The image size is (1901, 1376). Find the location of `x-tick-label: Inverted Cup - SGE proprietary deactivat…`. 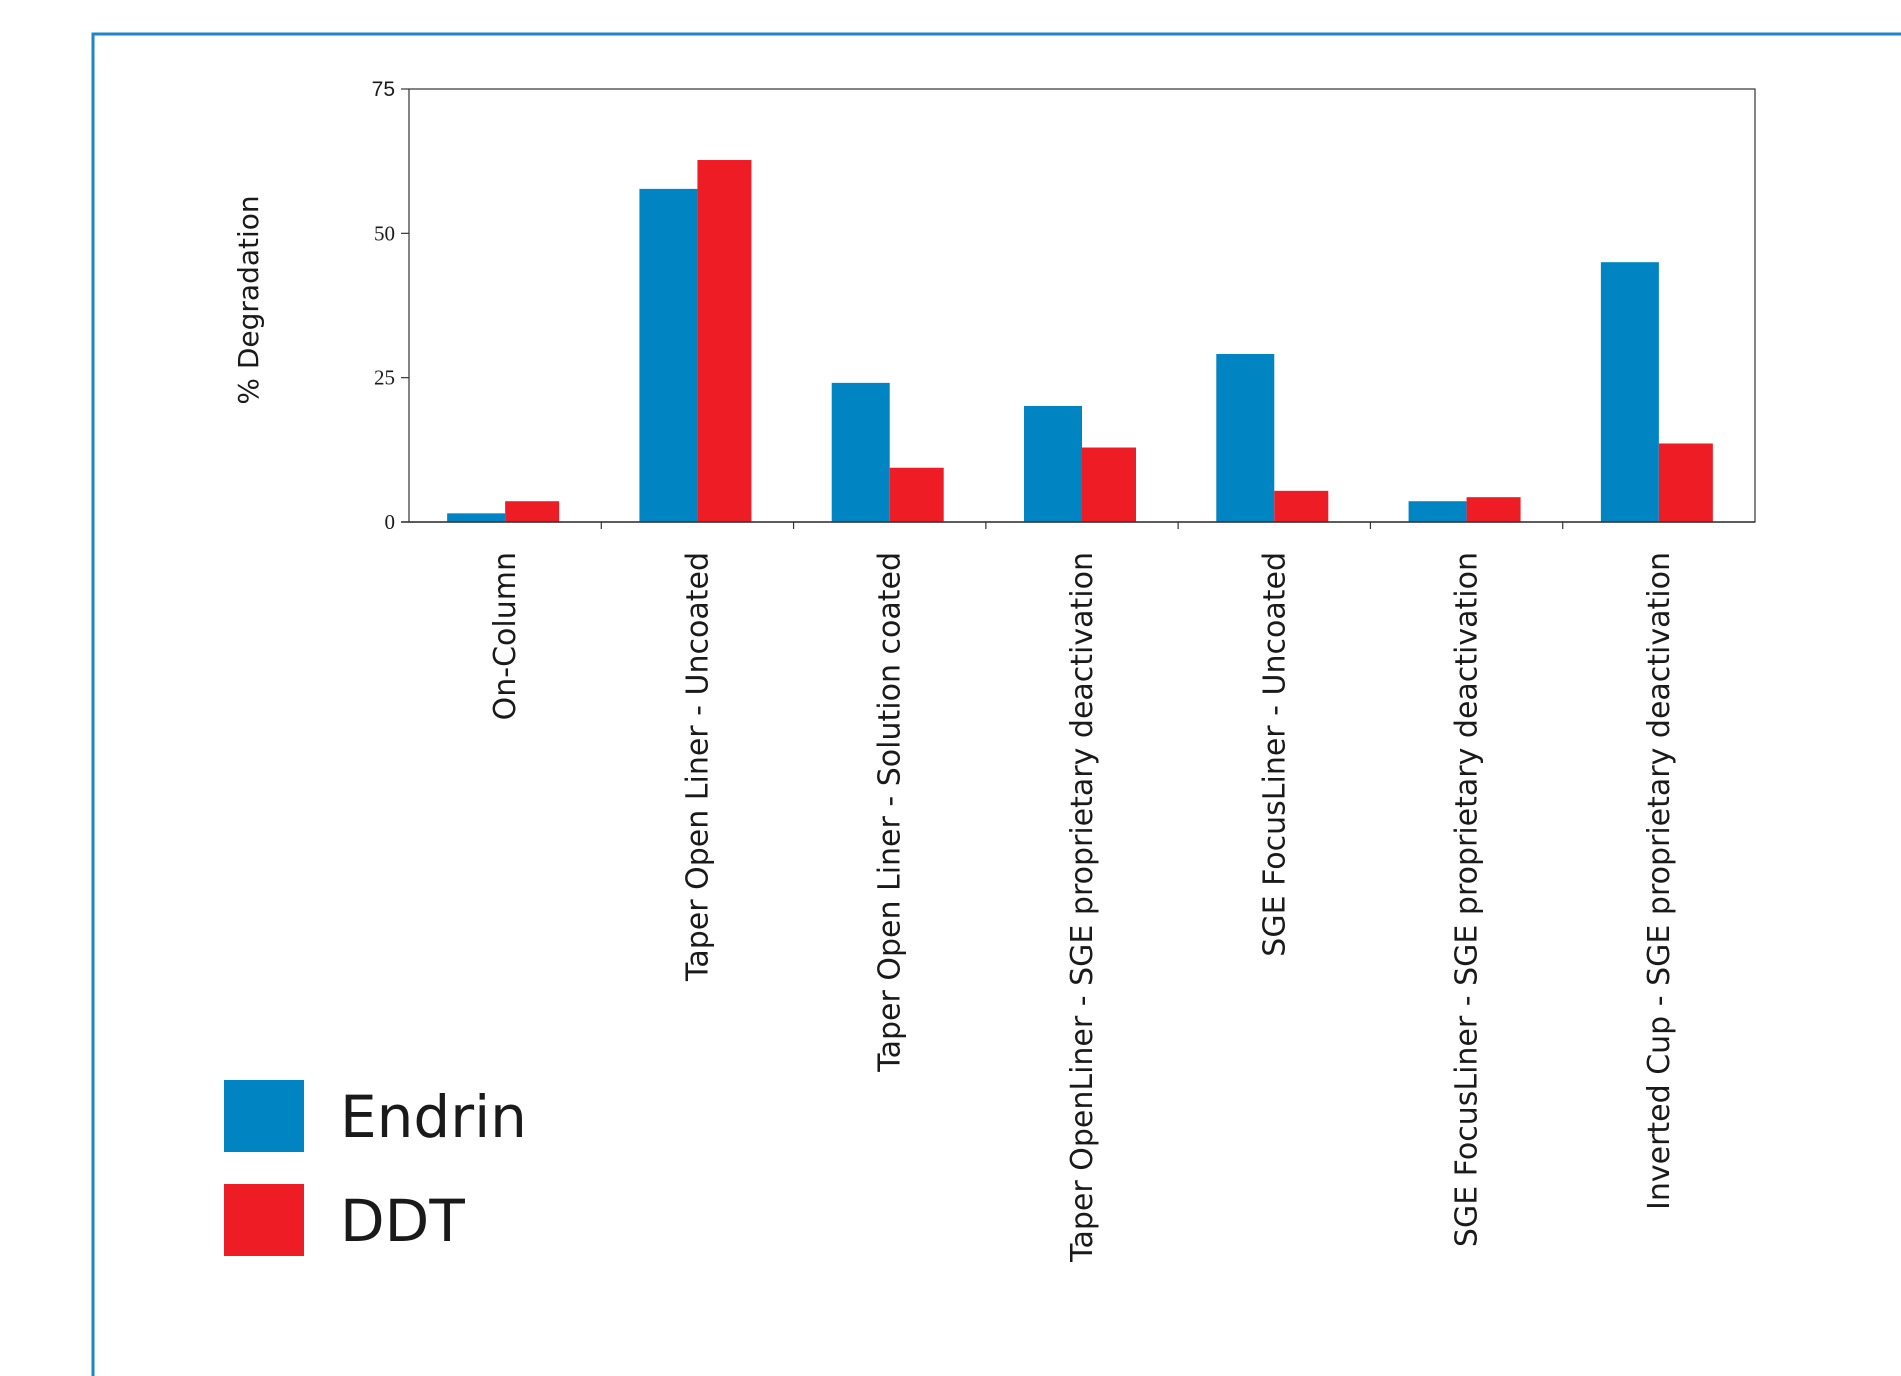

x-tick-label: Inverted Cup - SGE proprietary deactivat… is located at coordinates (1659, 881).